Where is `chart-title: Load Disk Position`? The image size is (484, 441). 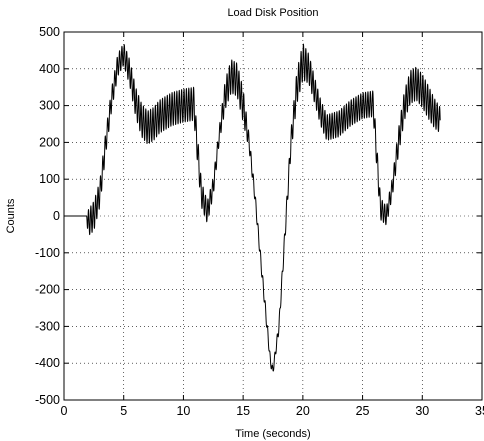 chart-title: Load Disk Position is located at coordinates (272, 13).